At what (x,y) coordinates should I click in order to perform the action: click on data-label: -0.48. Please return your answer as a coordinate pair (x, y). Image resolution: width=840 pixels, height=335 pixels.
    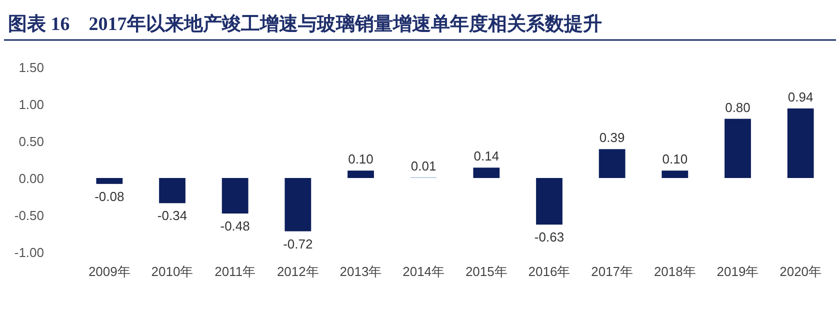
    Looking at the image, I should click on (235, 226).